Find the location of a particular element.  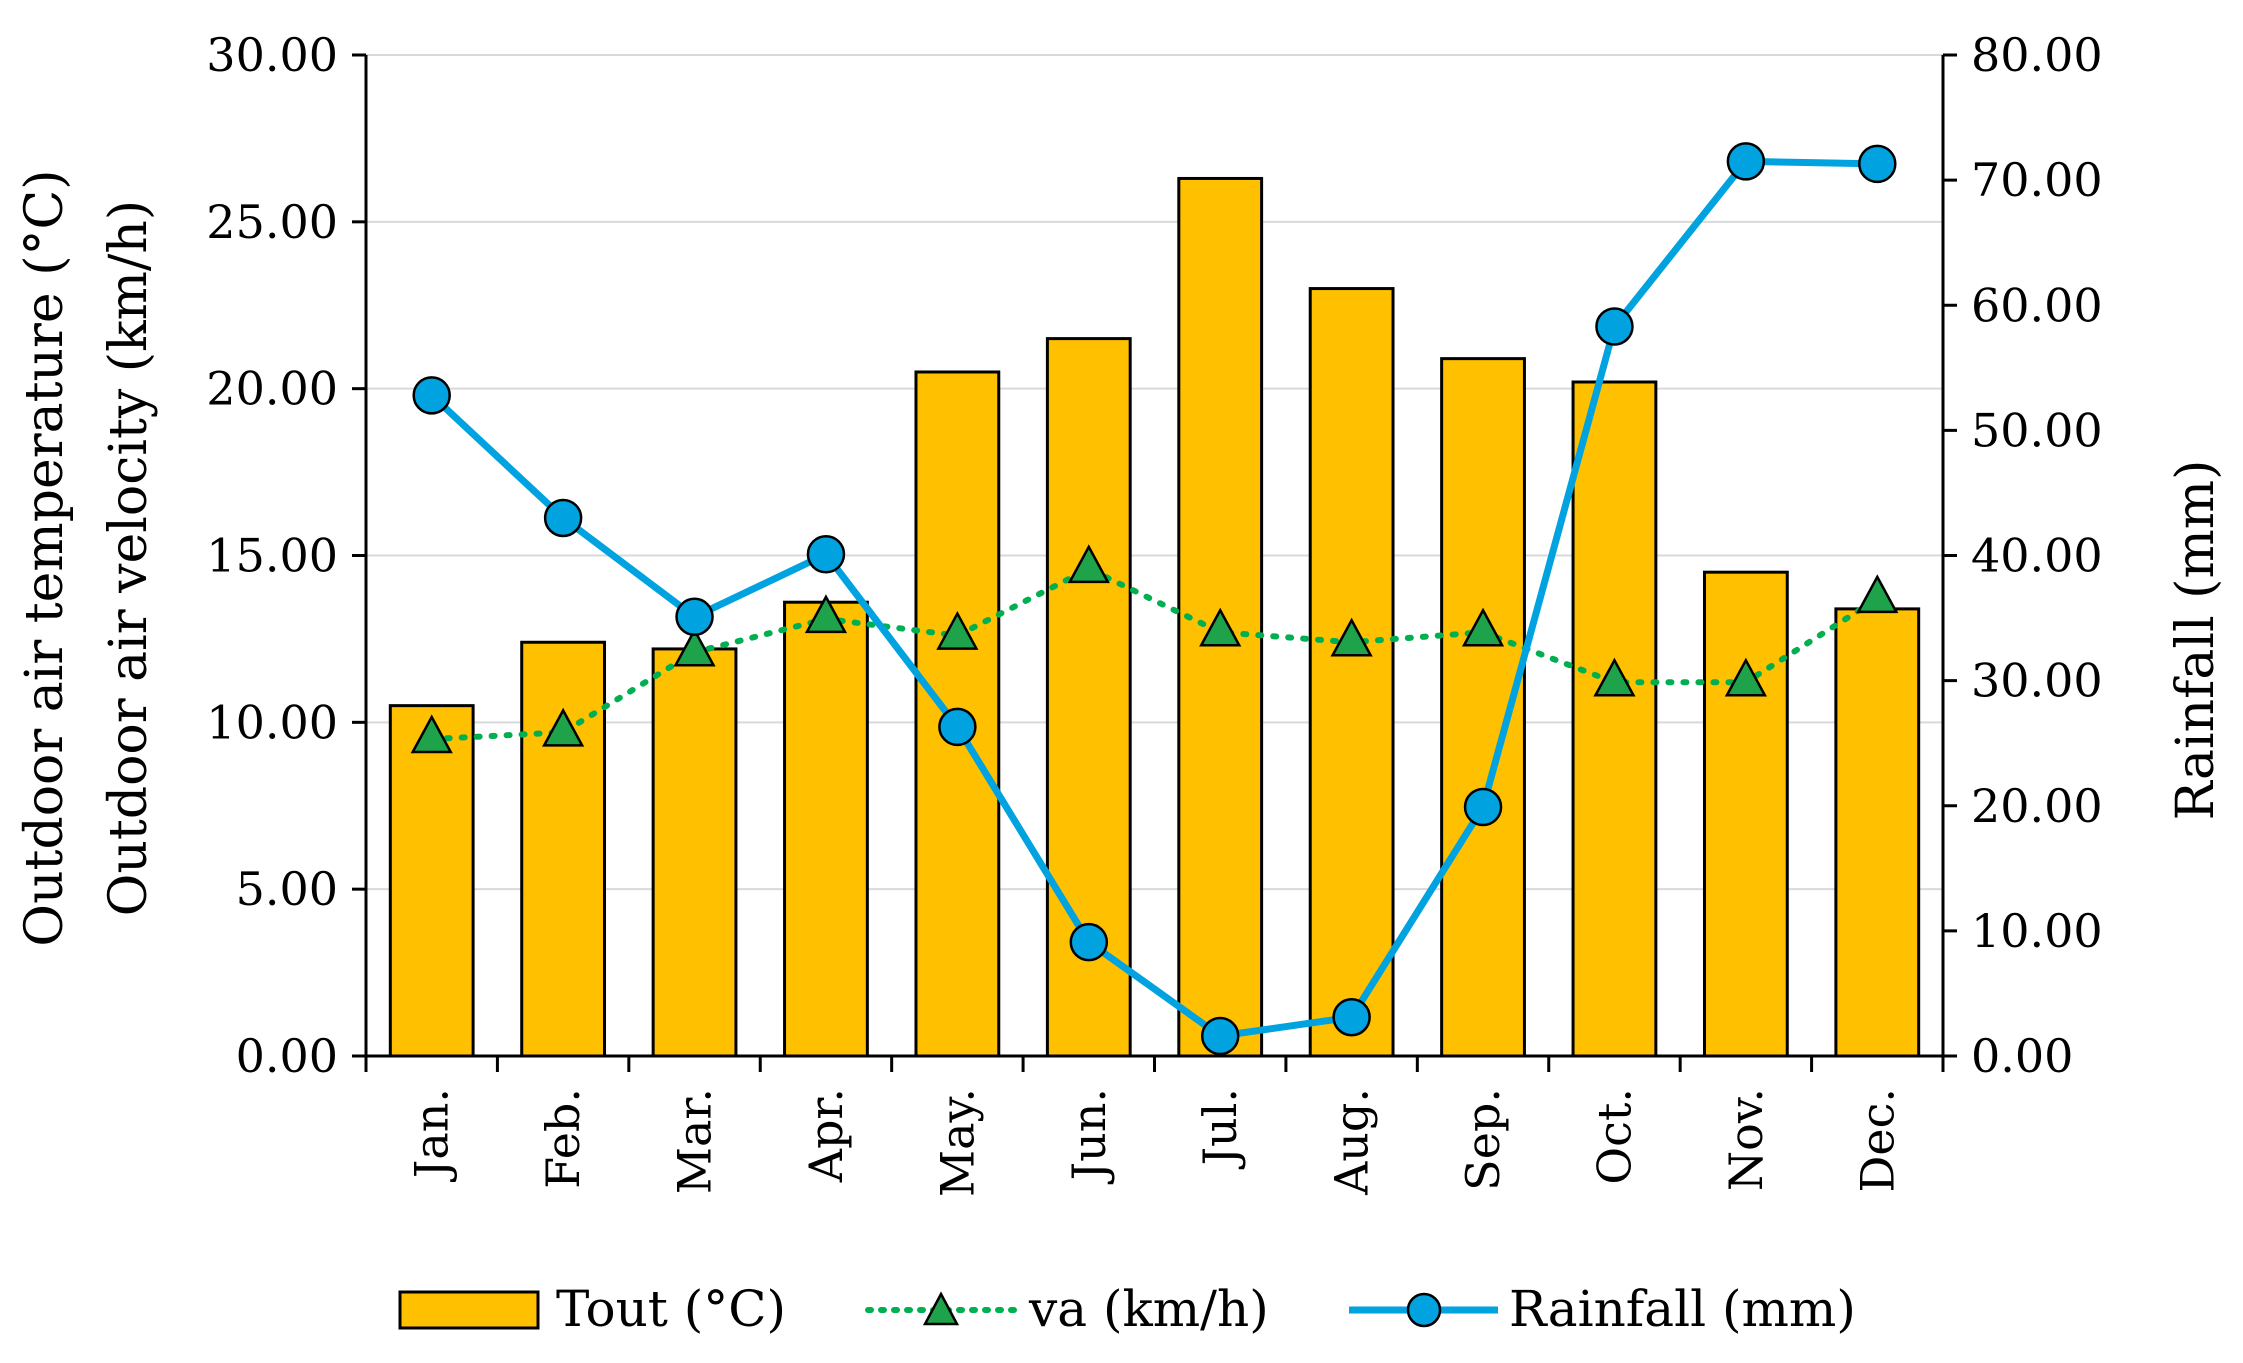

va-point-apr is located at coordinates (826, 614).